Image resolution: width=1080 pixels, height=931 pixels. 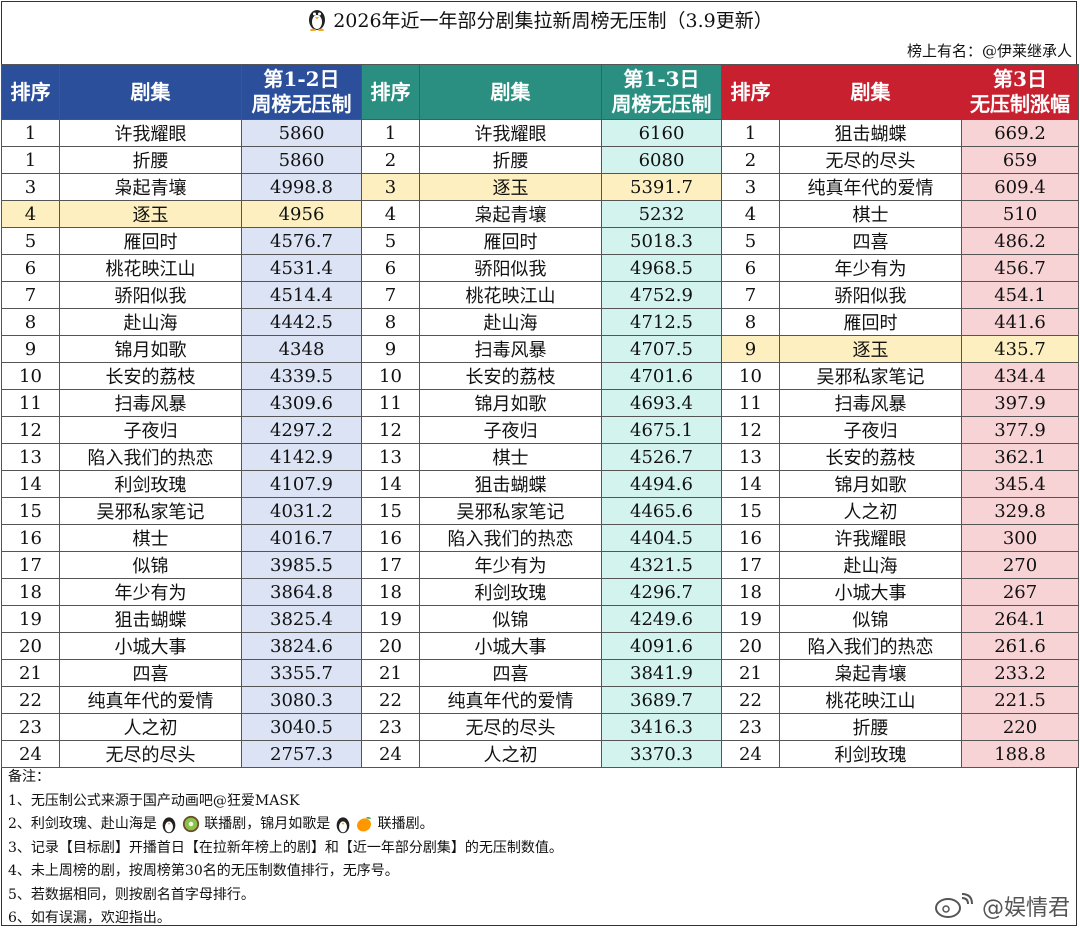 What do you see at coordinates (510, 403) in the screenshot?
I see `title-cell: 锦月如歌` at bounding box center [510, 403].